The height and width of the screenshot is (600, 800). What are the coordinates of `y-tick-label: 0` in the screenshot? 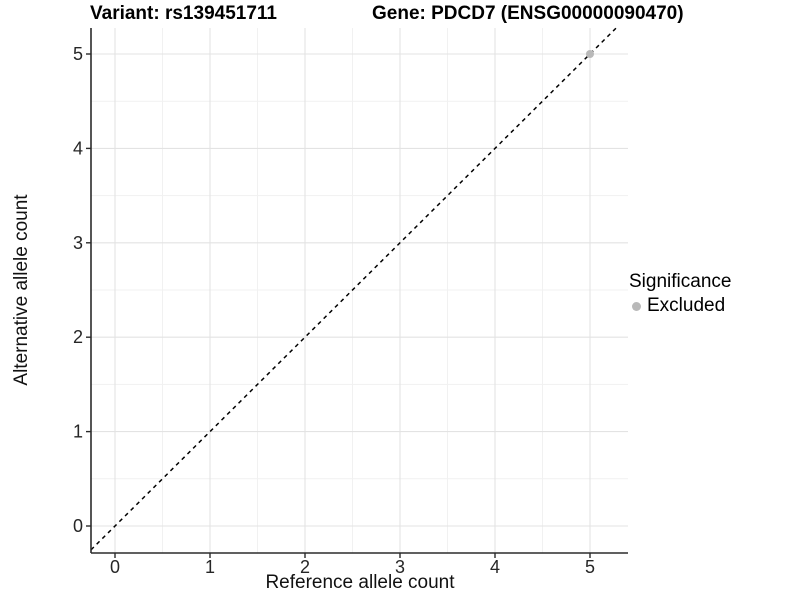 It's located at (78, 526).